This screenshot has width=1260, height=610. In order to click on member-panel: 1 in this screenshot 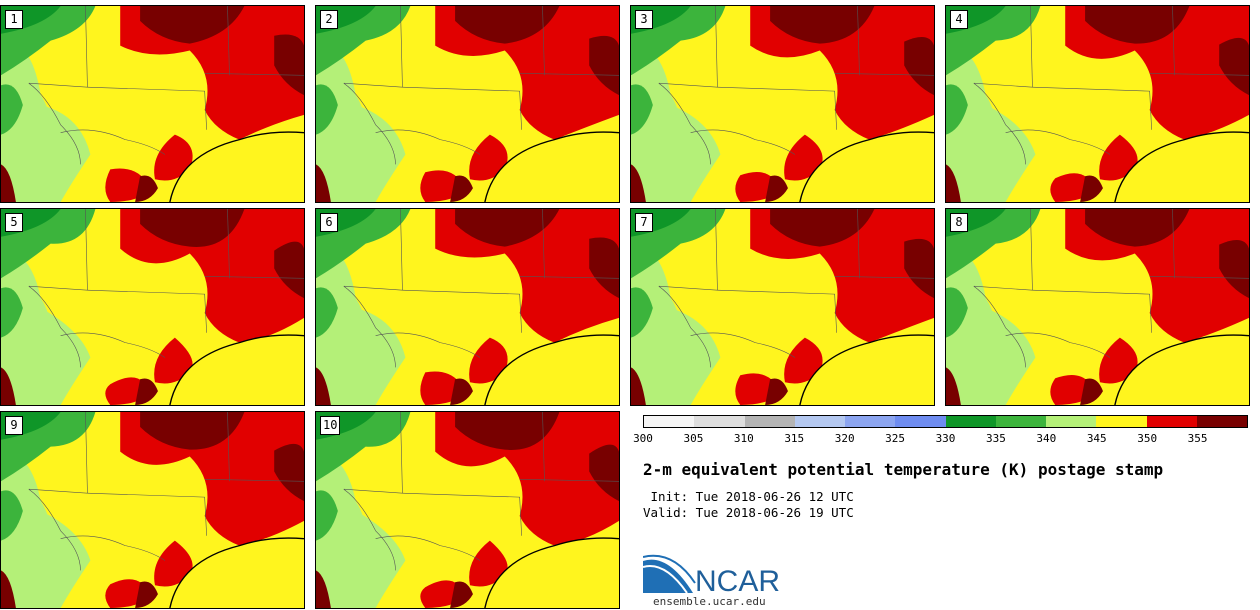, I will do `click(152, 104)`.